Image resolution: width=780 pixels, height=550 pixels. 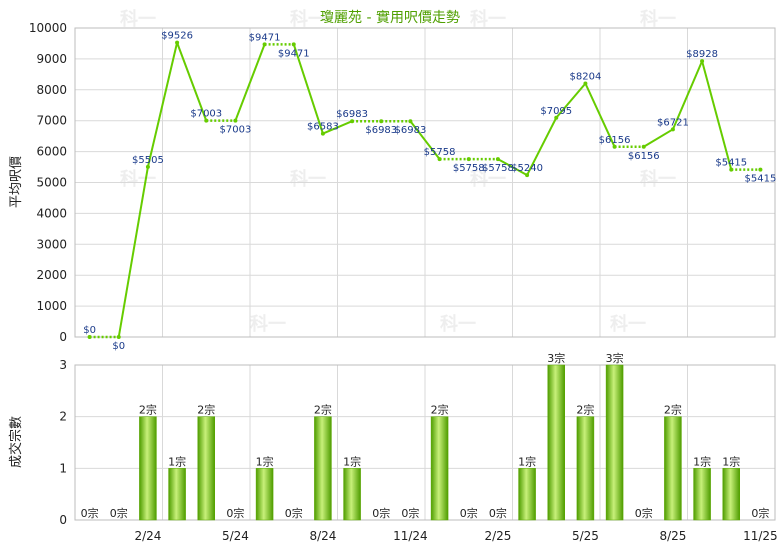 I want to click on price-y-tick-label: 1000, so click(x=51, y=306).